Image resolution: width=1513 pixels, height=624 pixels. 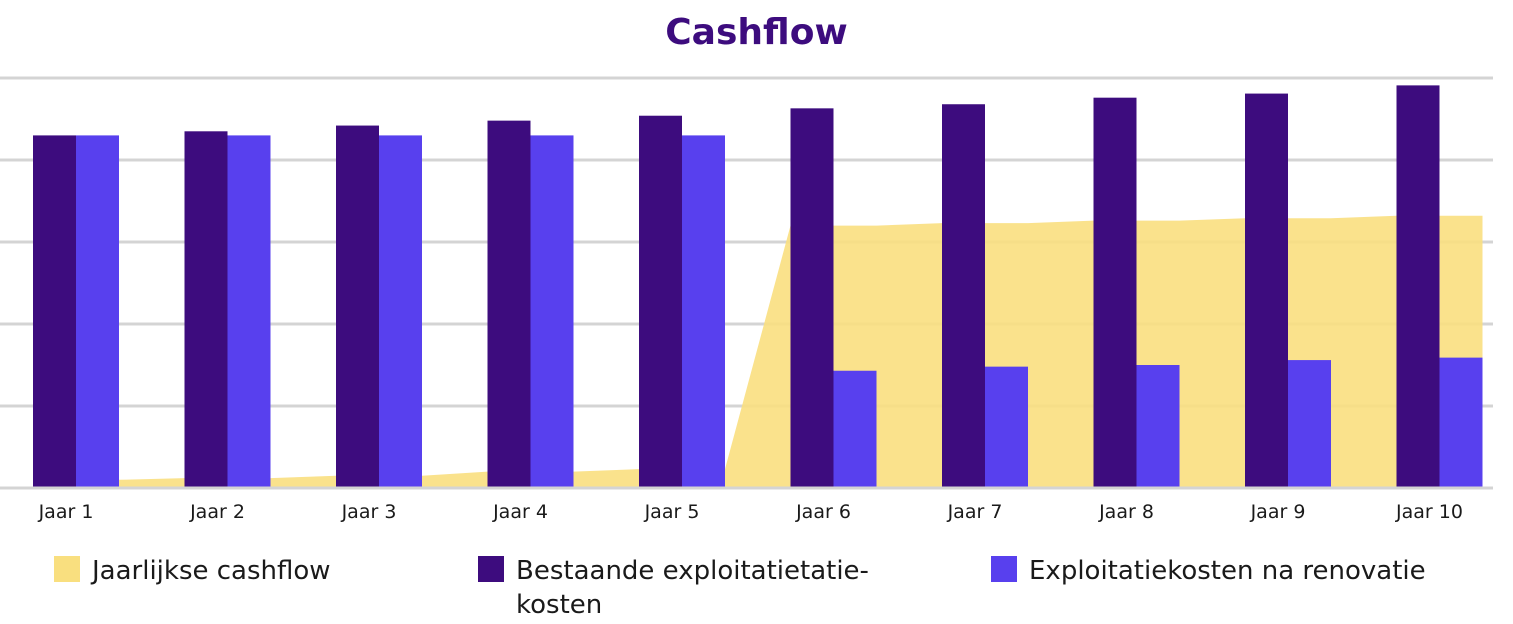 I want to click on x-tick-label: Jaar 6, so click(x=823, y=512).